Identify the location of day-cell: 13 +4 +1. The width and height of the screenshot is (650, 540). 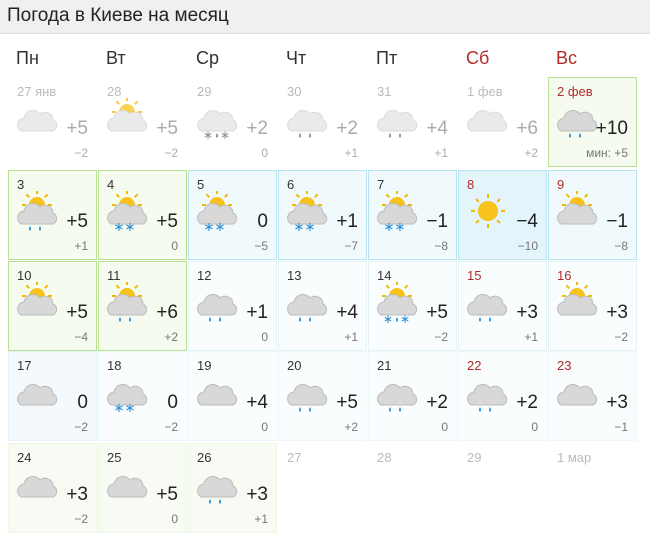
(322, 306).